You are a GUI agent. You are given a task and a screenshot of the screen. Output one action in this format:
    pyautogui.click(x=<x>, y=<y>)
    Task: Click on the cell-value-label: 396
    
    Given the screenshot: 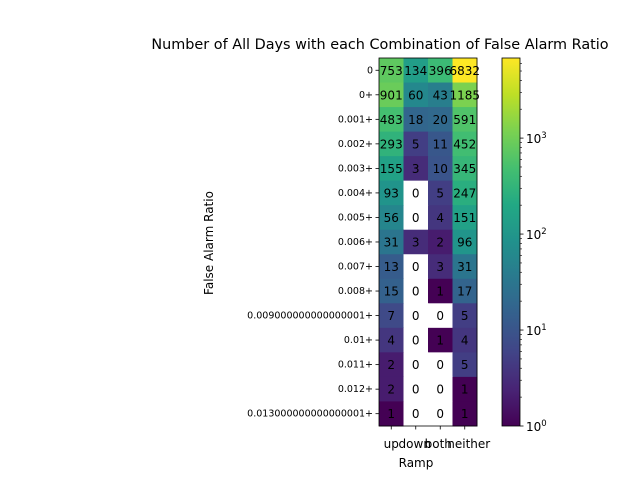 What is the action you would take?
    pyautogui.click(x=440, y=71)
    